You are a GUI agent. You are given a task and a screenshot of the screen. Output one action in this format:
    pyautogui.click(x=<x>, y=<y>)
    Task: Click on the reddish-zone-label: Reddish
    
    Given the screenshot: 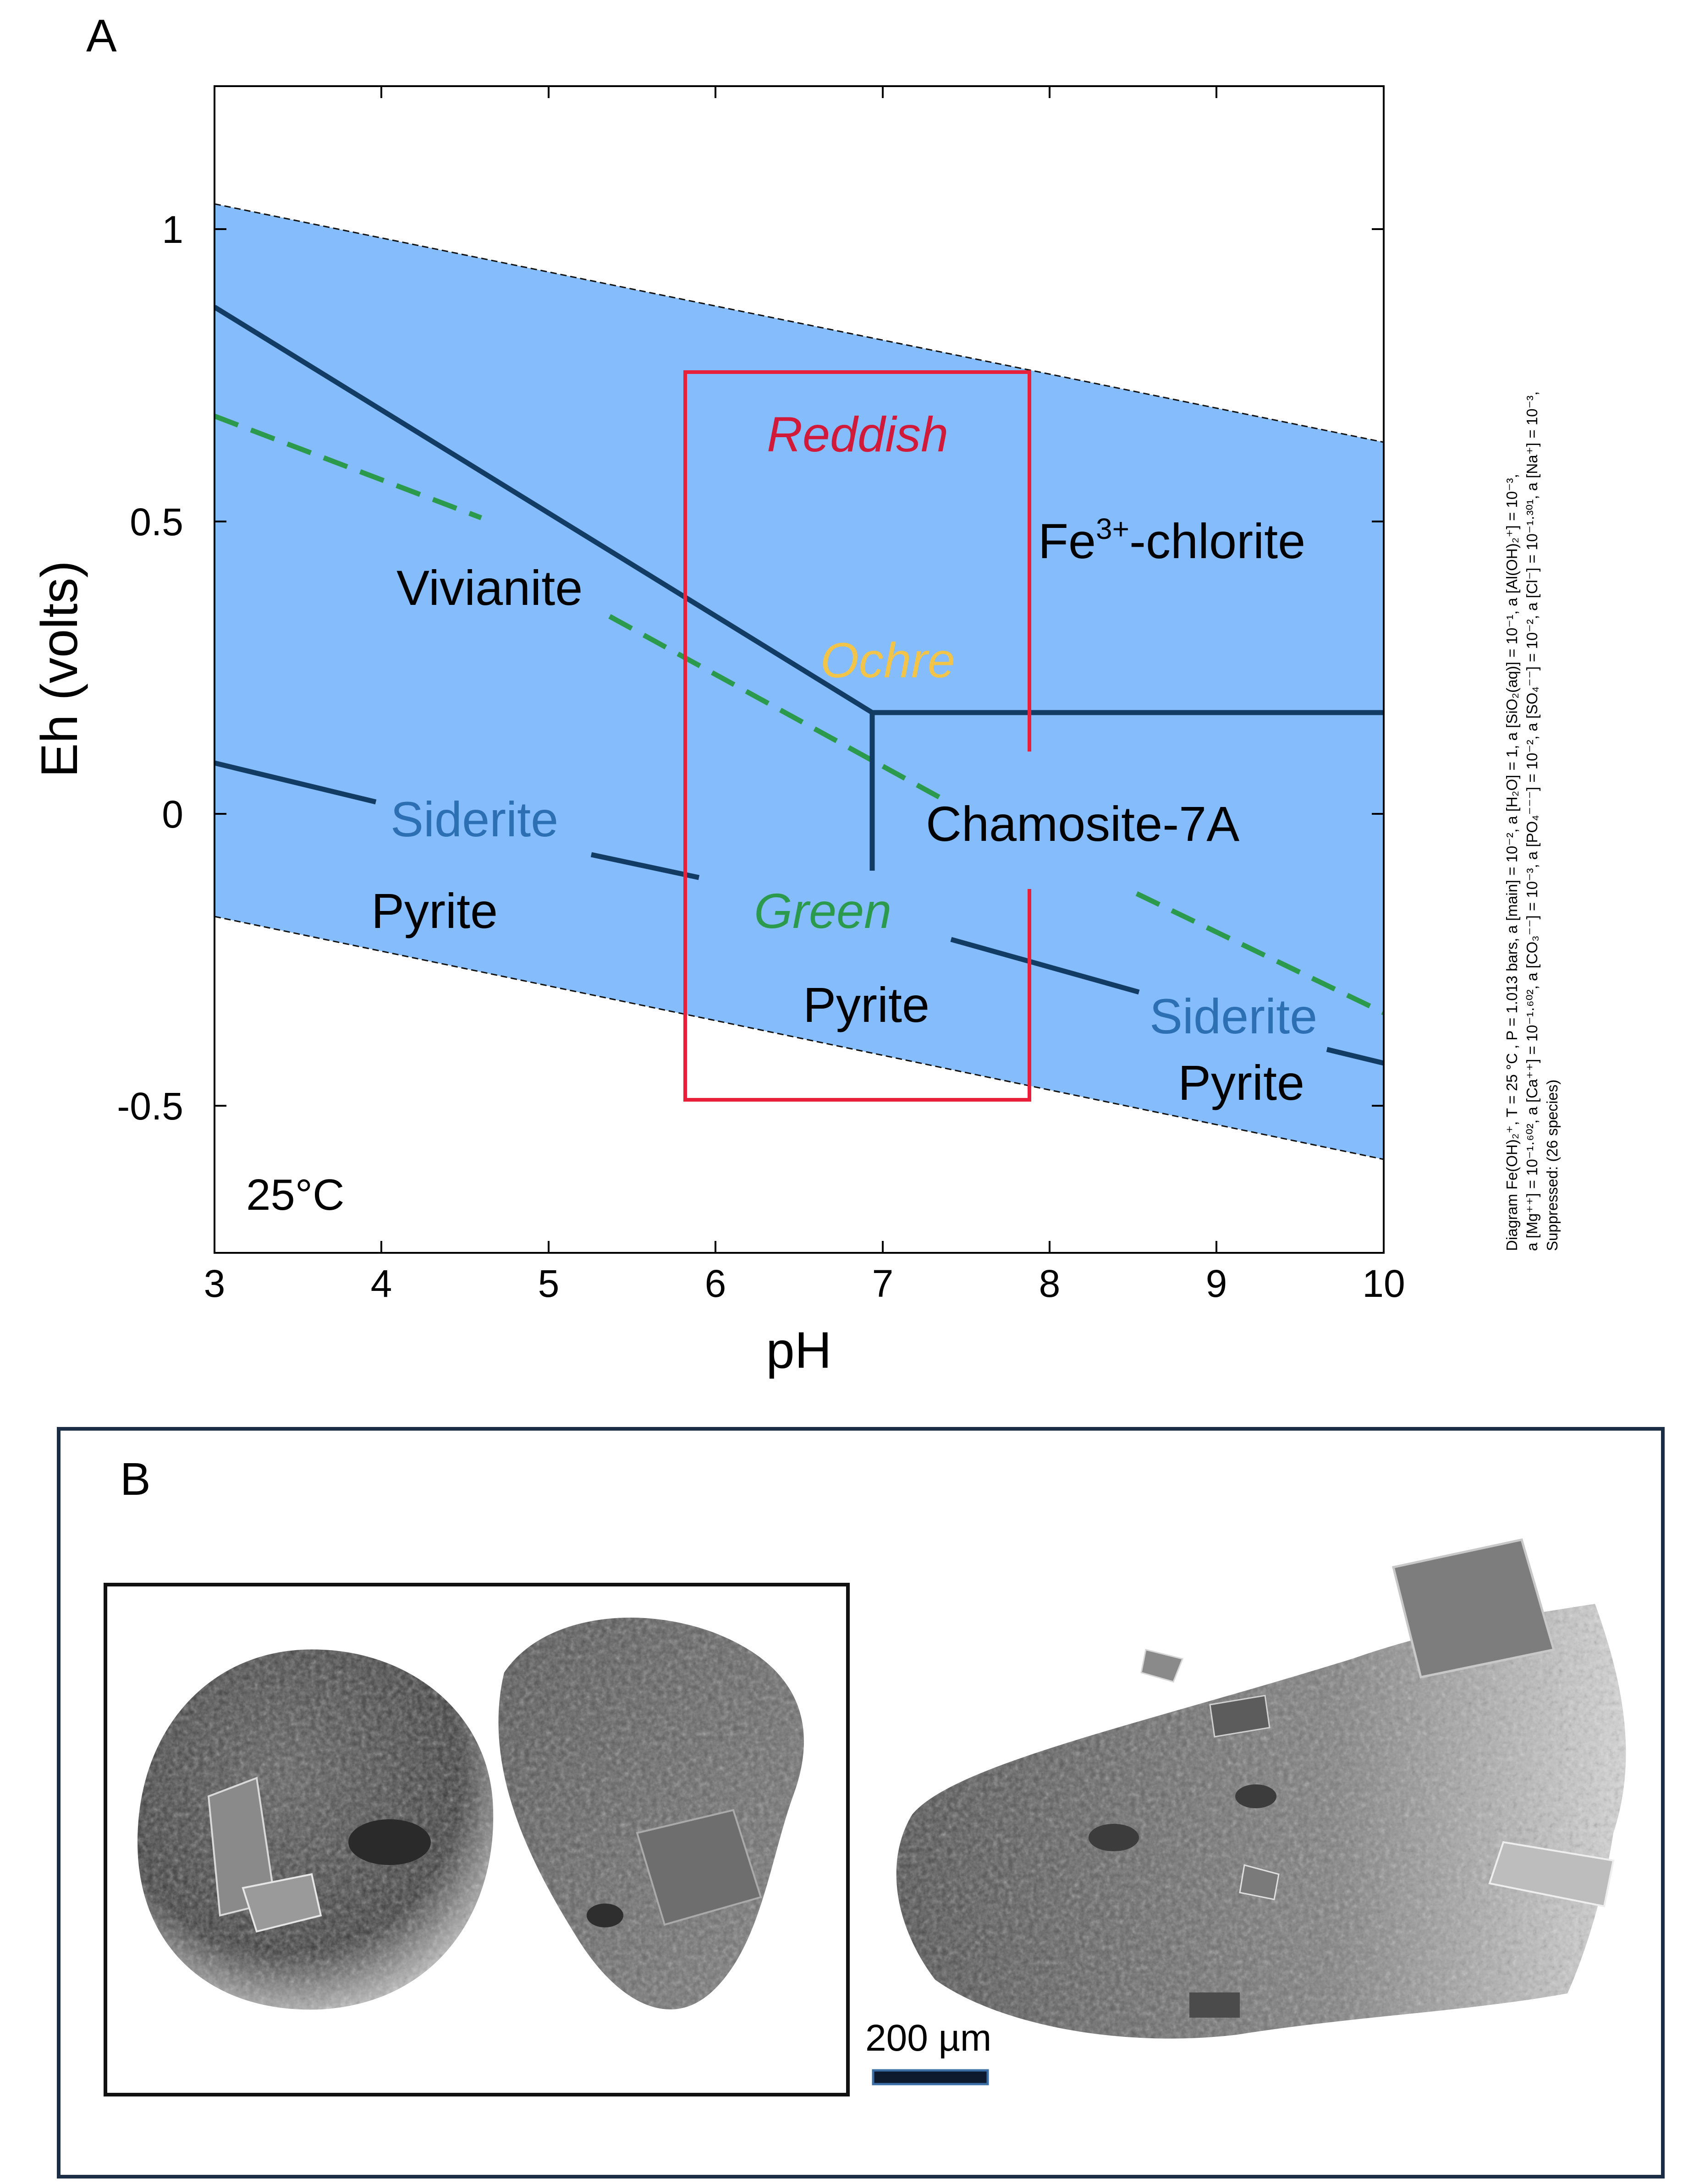 What is the action you would take?
    pyautogui.click(x=857, y=434)
    